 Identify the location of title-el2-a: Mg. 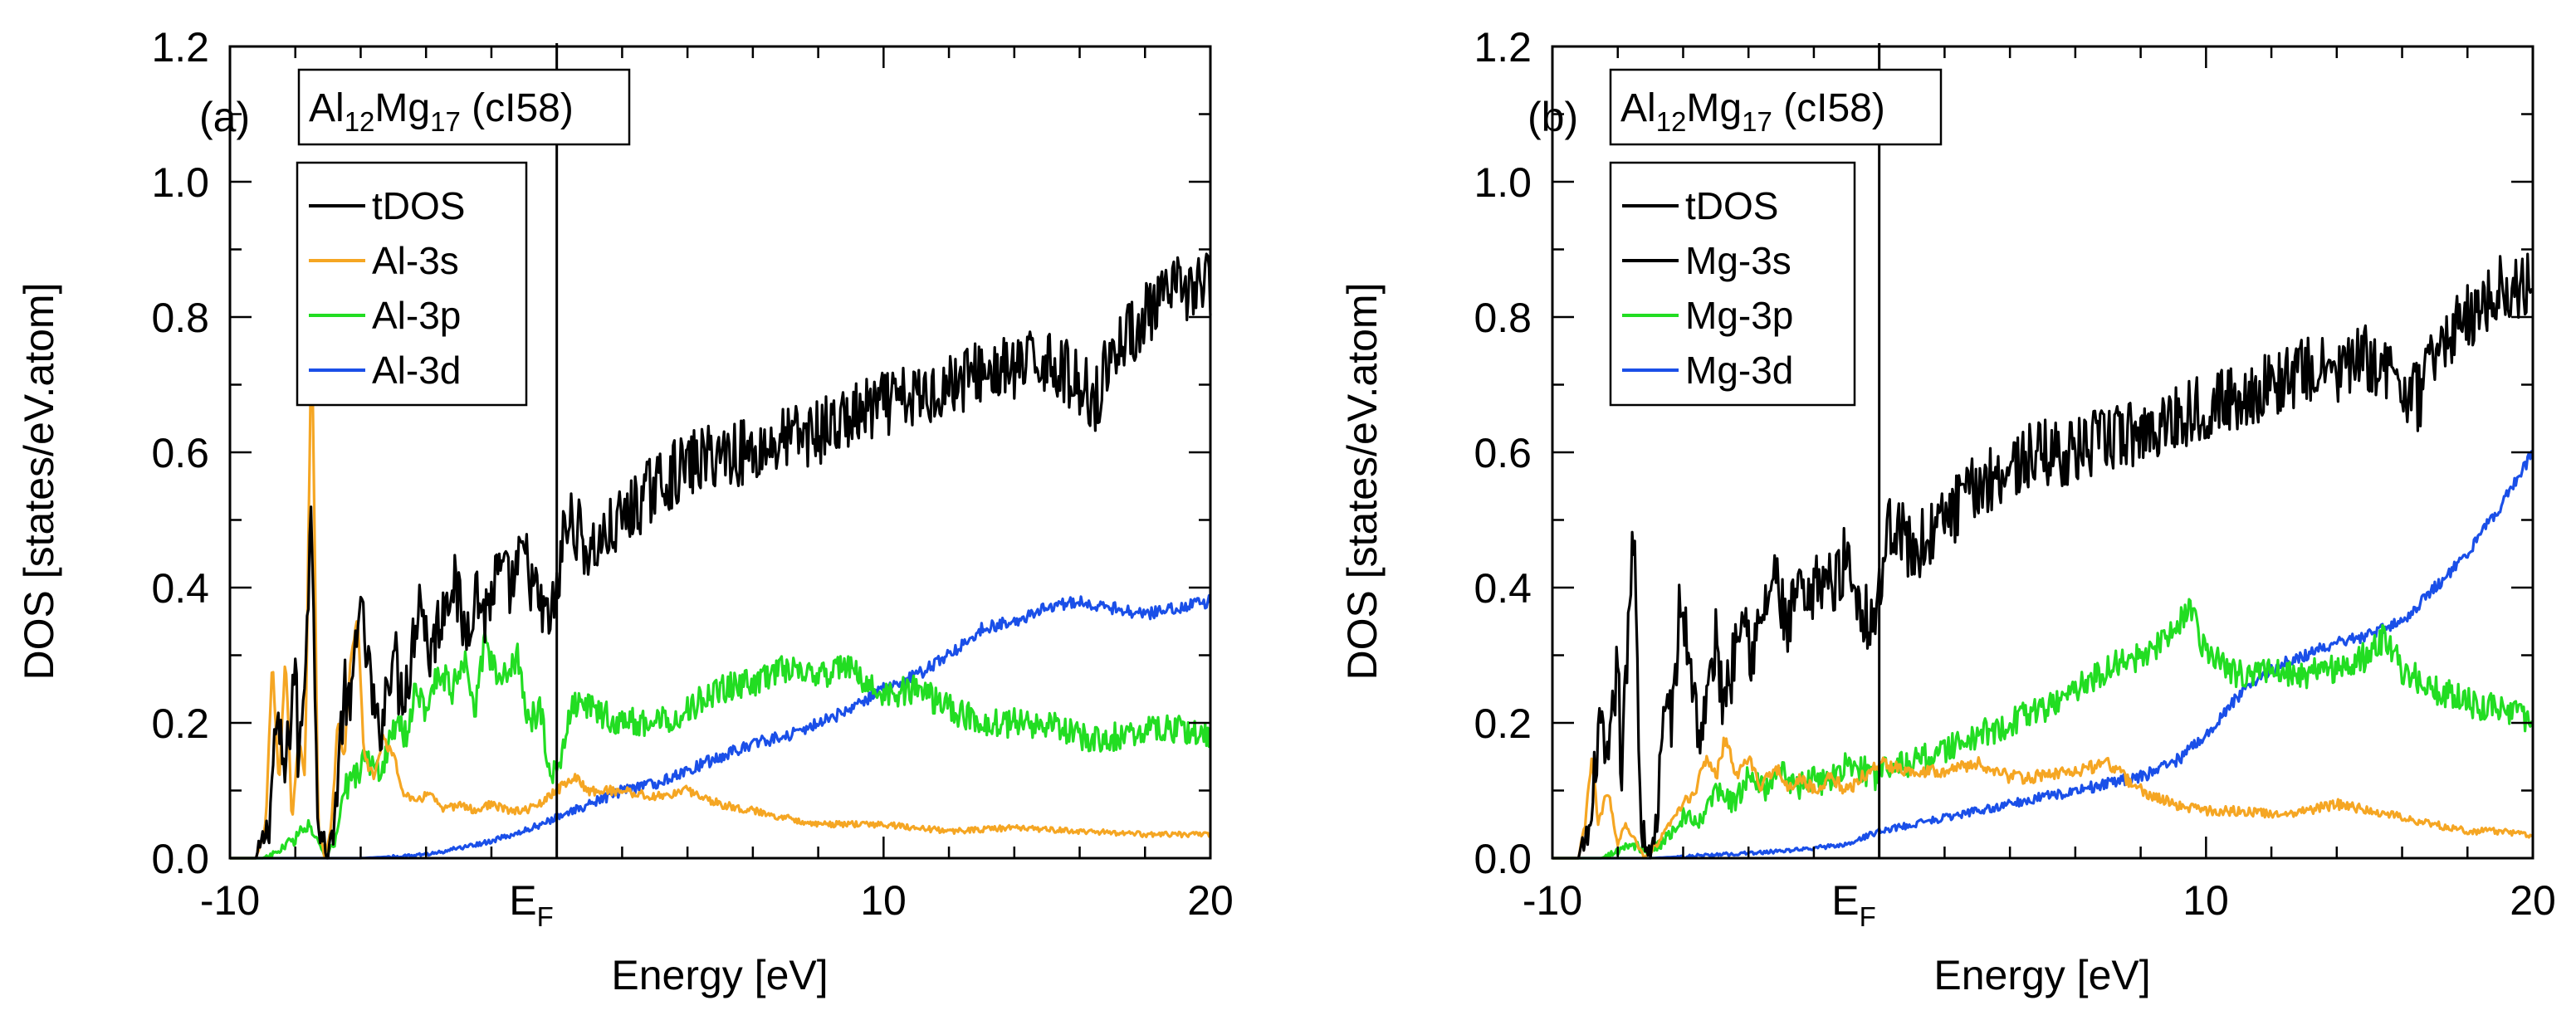
(402, 108).